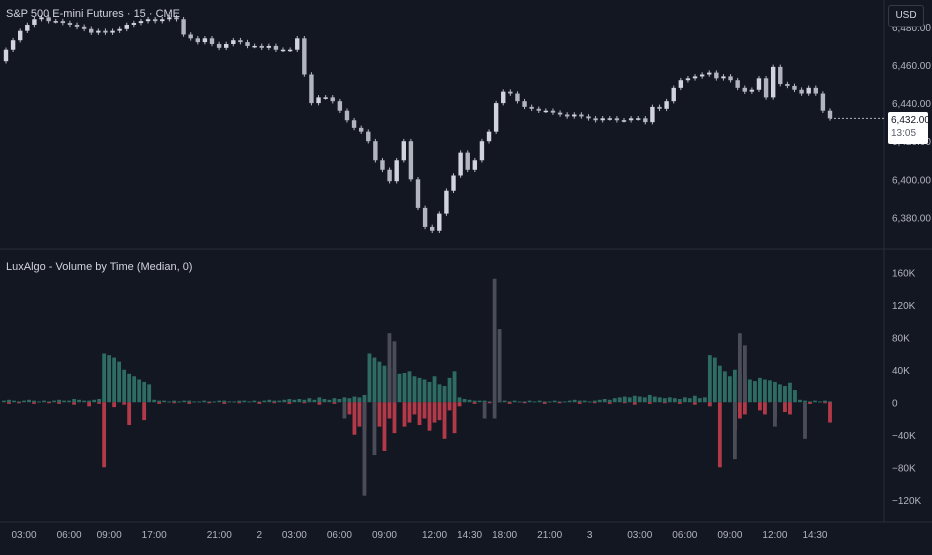 This screenshot has width=932, height=555. Describe the element at coordinates (93, 14) in the screenshot. I see `symbol-title: S&P 500 E-mini Futures · 15 · CME` at that location.